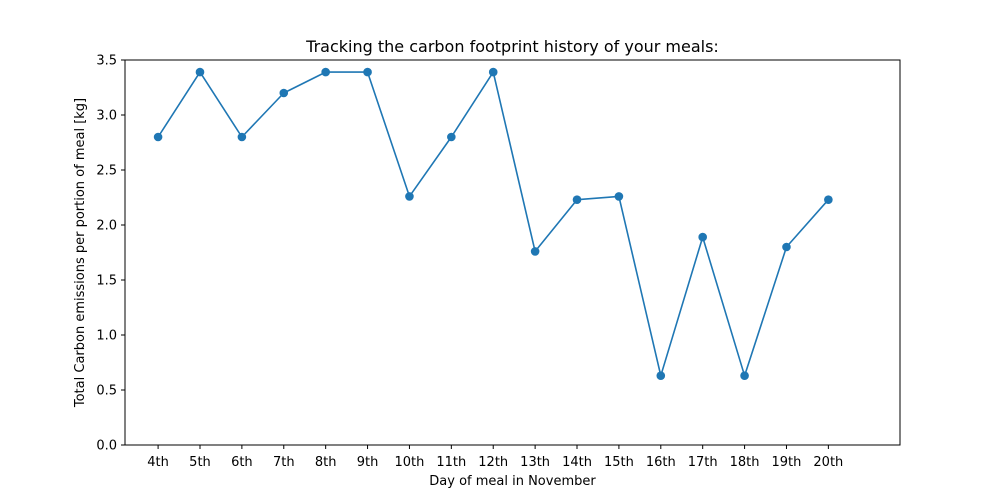 This screenshot has width=1000, height=504. Describe the element at coordinates (535, 462) in the screenshot. I see `x-tick-label: 13th` at that location.